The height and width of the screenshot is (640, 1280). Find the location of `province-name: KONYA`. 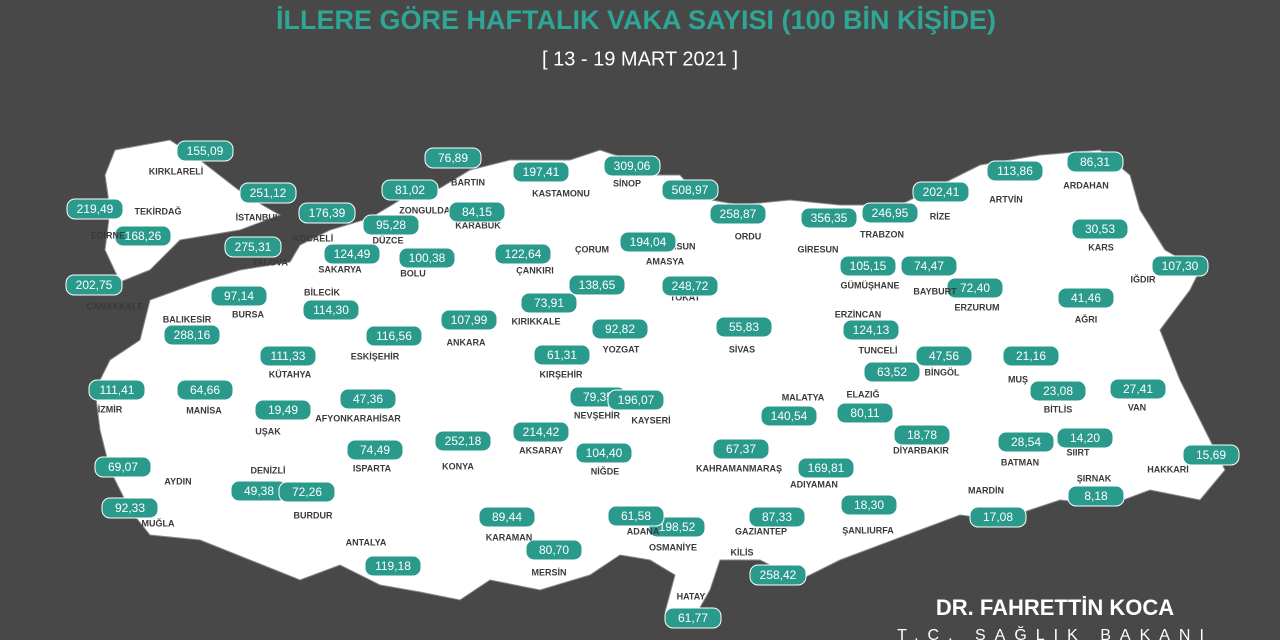

province-name: KONYA is located at coordinates (458, 466).